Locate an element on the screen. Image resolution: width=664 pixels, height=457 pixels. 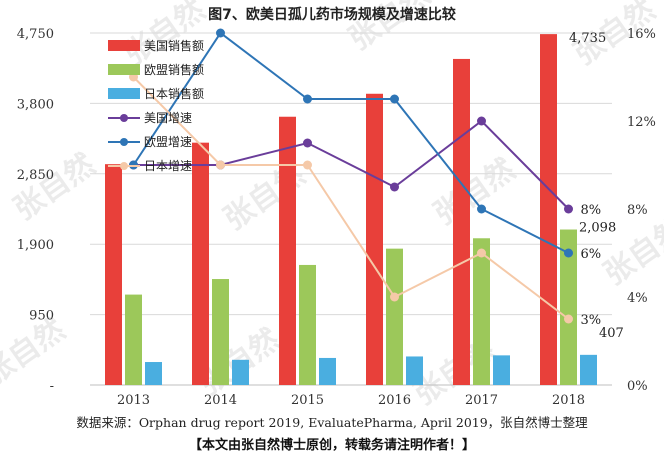
left-tick-2: 1,900 is located at coordinates (35, 245).